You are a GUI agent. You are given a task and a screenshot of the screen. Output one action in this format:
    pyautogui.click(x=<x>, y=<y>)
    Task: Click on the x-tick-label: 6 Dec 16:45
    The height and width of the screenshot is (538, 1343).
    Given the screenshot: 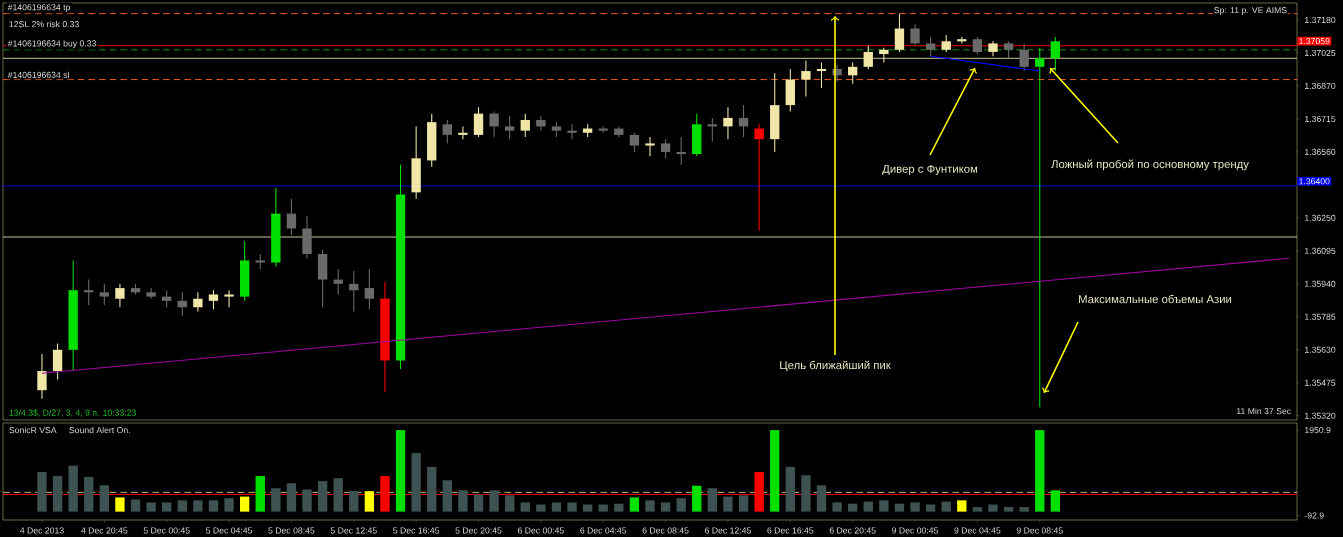 What is the action you would take?
    pyautogui.click(x=790, y=530)
    